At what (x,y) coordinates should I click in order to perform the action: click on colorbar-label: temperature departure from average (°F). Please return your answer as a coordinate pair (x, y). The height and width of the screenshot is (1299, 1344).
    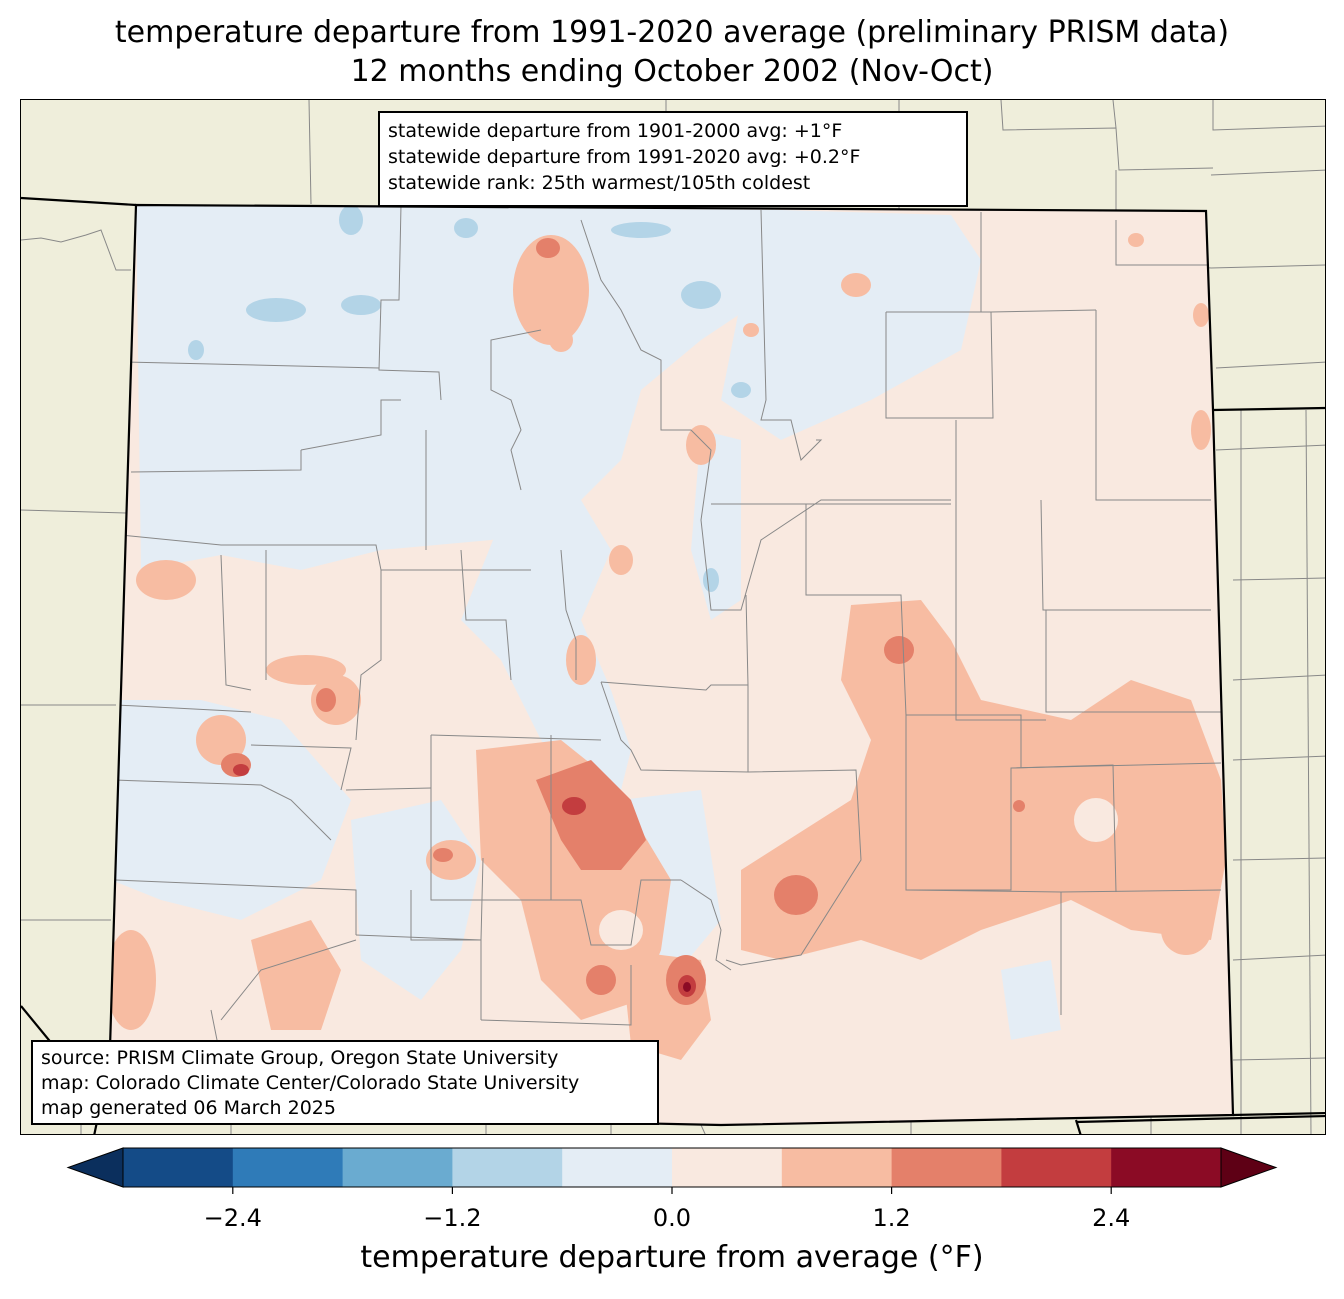
    Looking at the image, I should click on (672, 1257).